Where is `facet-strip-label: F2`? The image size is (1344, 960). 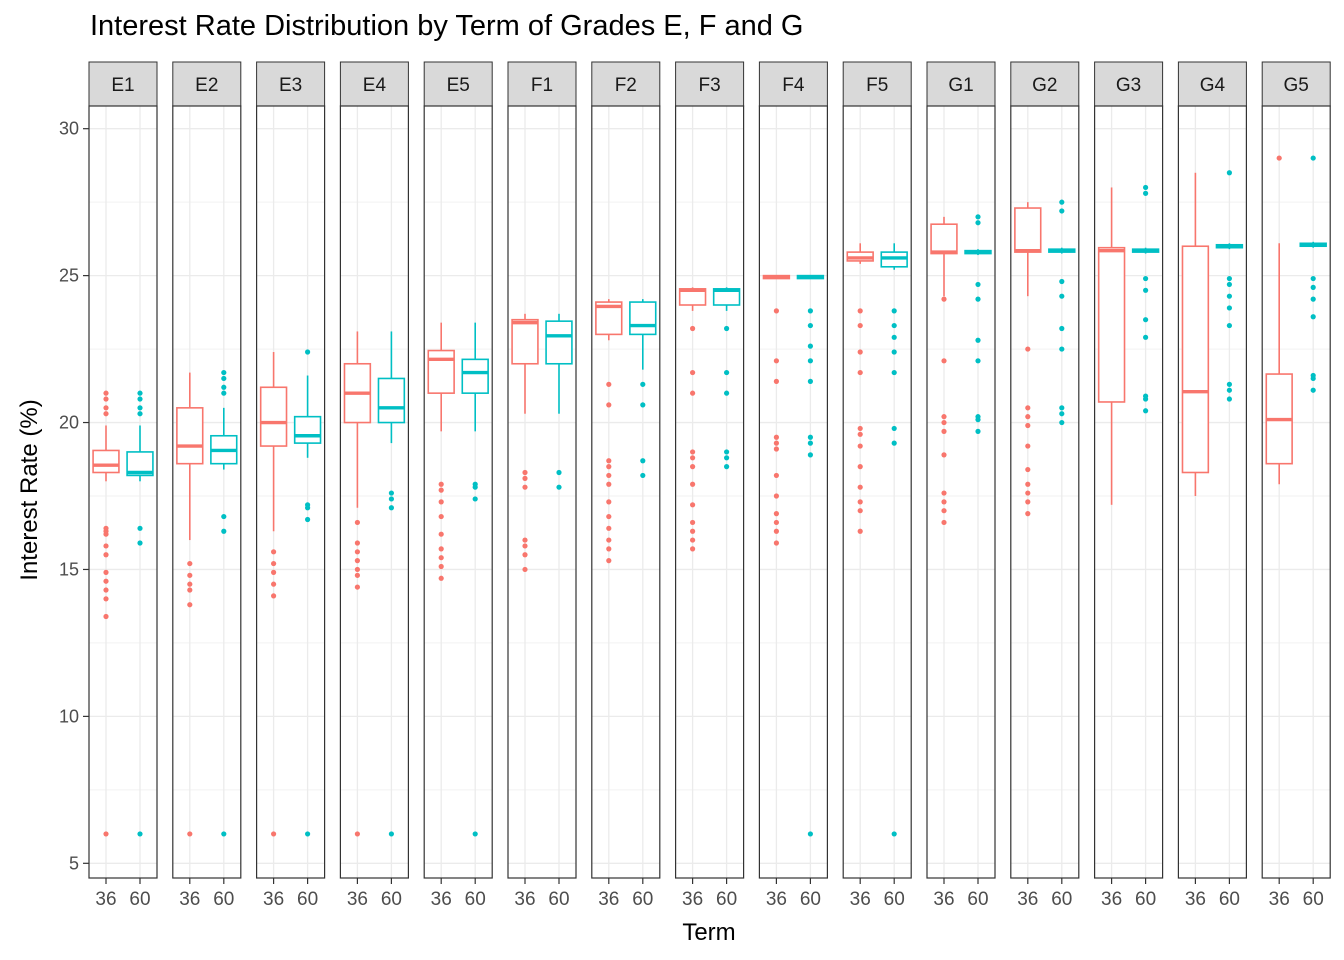 facet-strip-label: F2 is located at coordinates (626, 85).